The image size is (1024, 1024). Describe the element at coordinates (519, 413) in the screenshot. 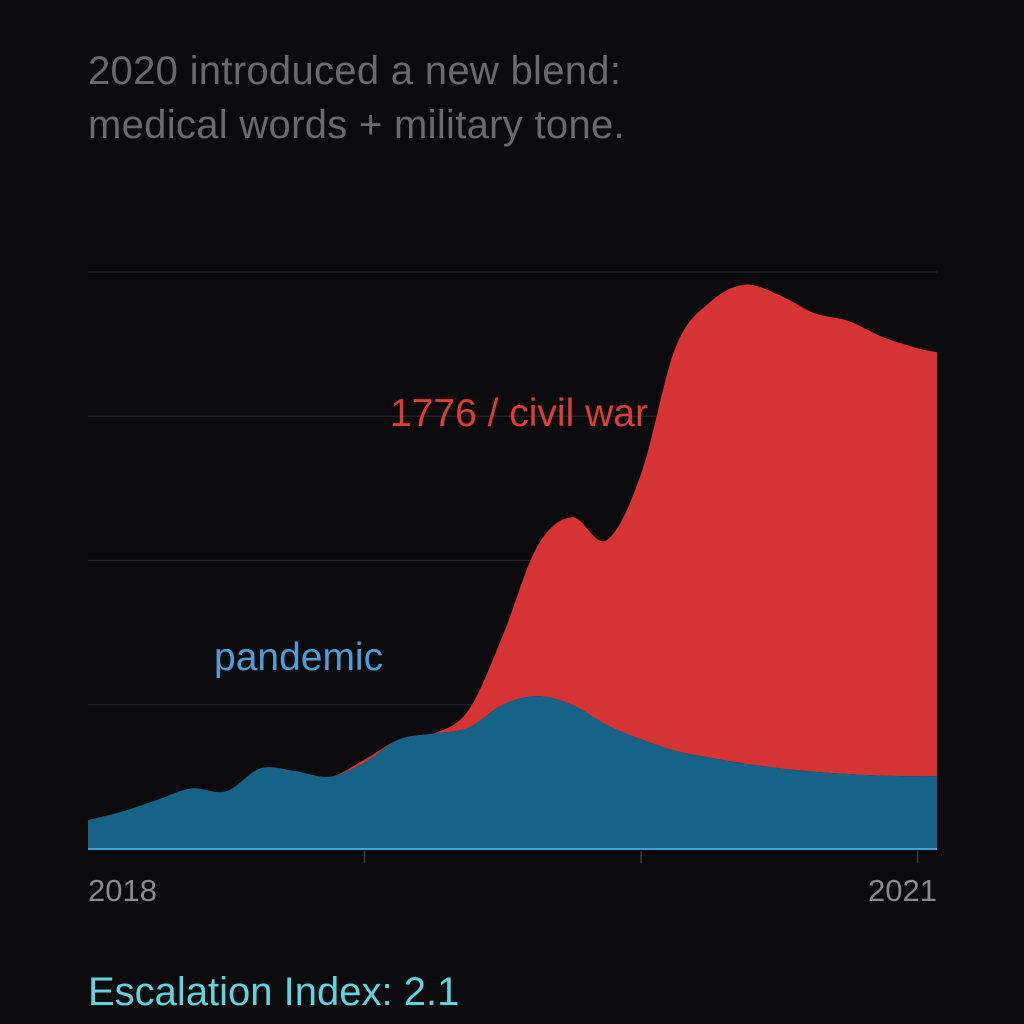

I see `series-label-civil-war: 1776 / civil war` at that location.